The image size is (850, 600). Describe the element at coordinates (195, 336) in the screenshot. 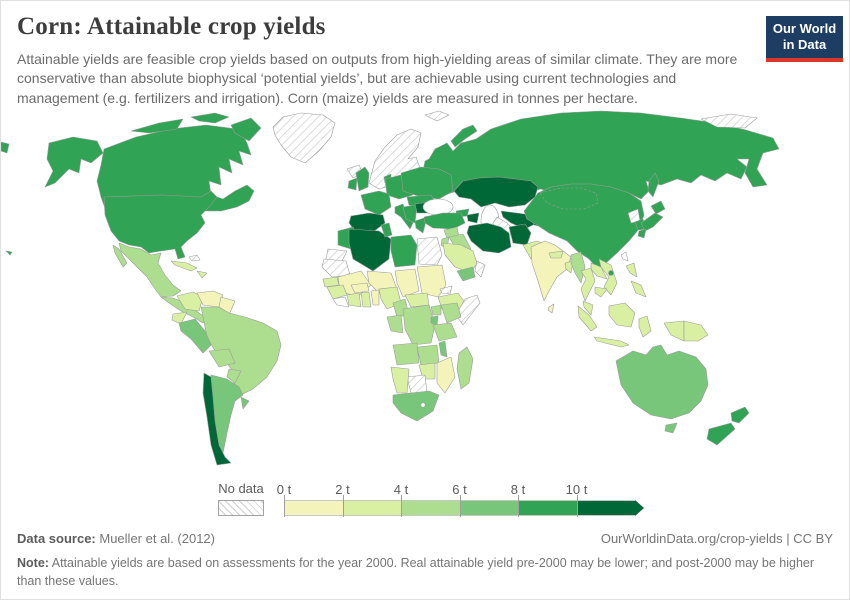

I see `country-peru` at that location.